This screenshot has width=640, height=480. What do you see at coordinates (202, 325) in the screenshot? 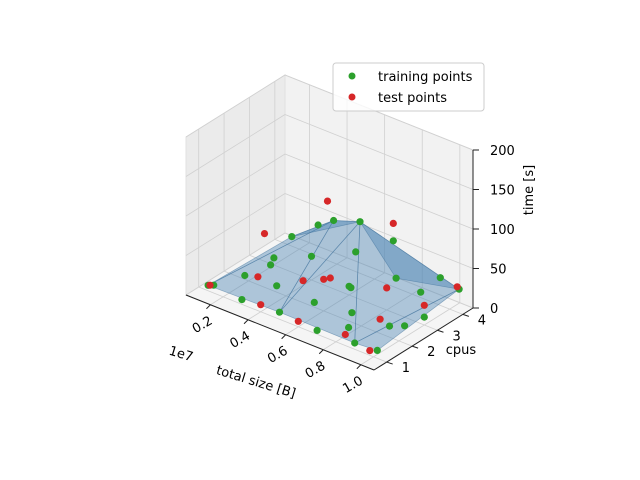
I see `x-tick-label: 0.2` at bounding box center [202, 325].